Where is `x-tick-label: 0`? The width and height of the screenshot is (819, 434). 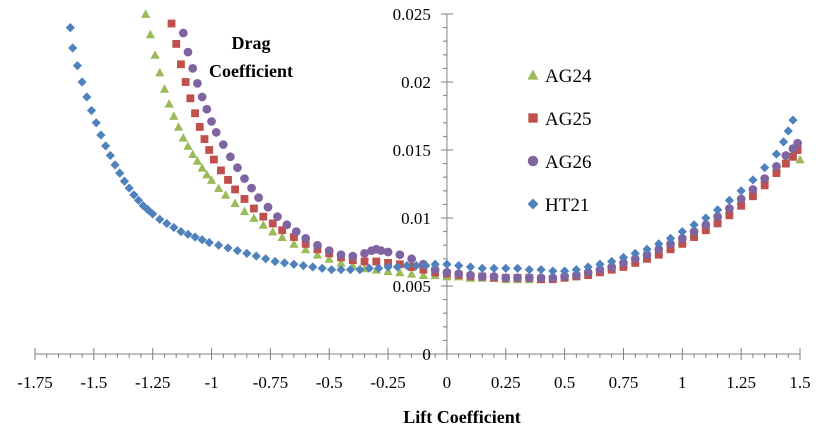 x-tick-label: 0 is located at coordinates (447, 382).